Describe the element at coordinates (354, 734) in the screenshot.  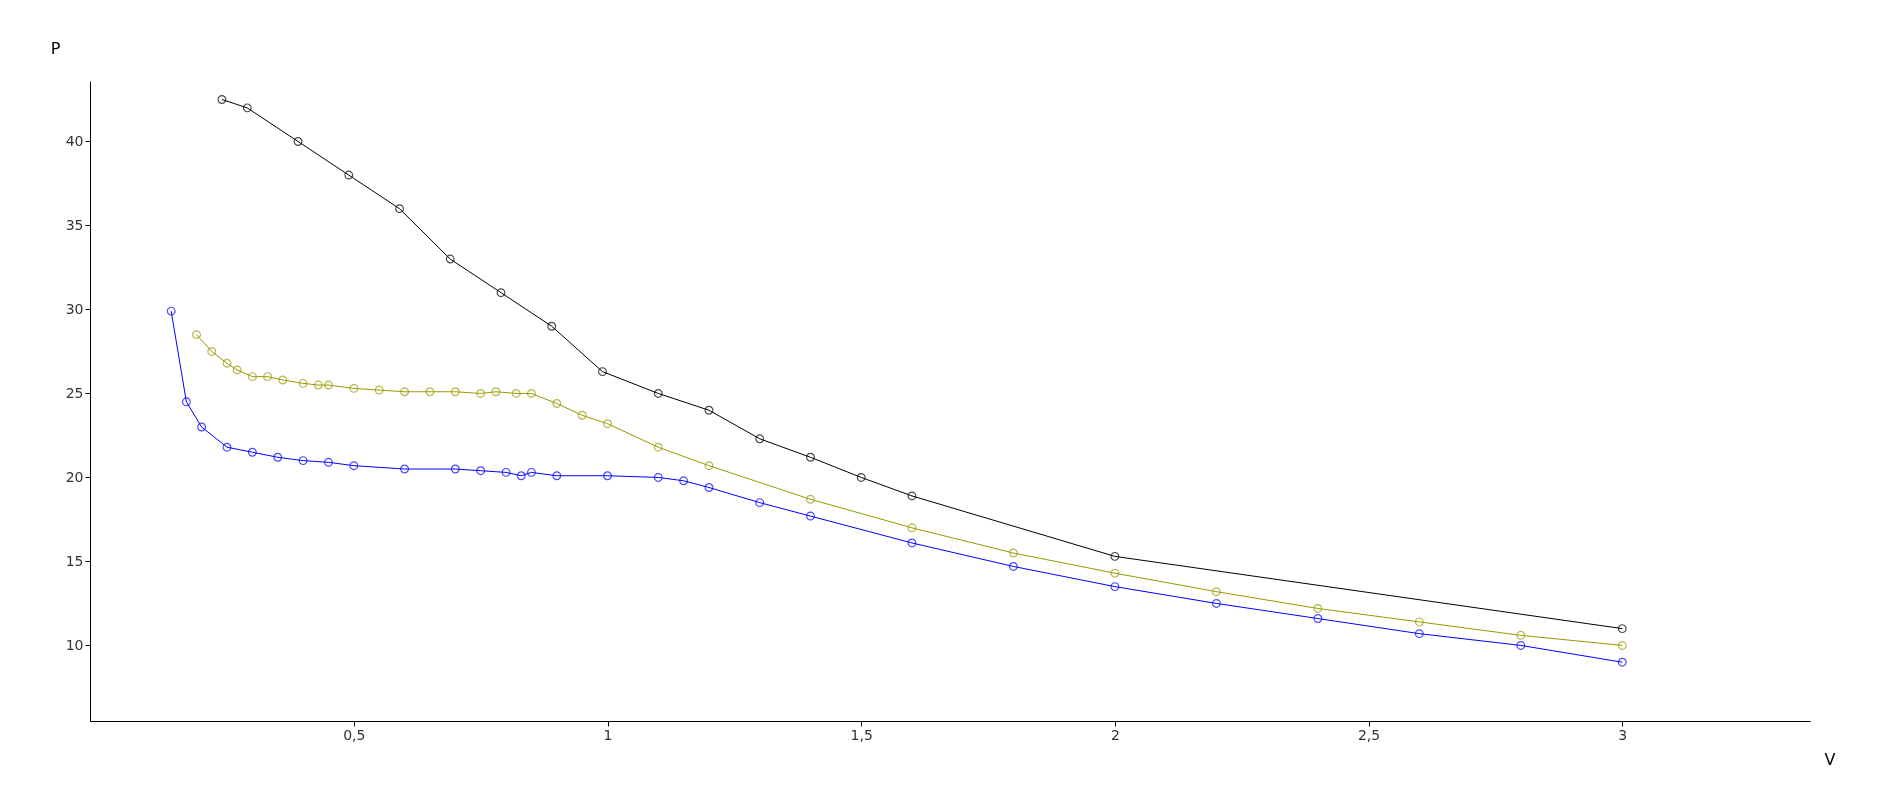
I see `x-tick-label: 0,5` at that location.